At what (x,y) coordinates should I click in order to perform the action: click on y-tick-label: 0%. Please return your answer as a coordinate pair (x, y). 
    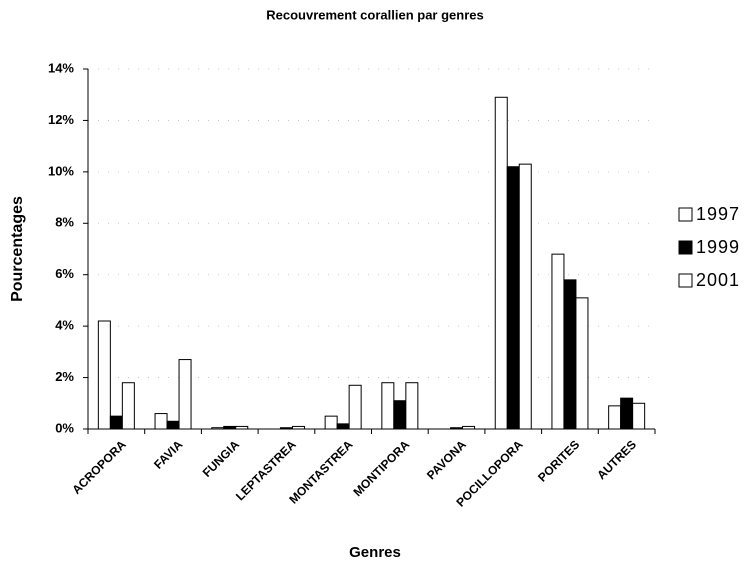
    Looking at the image, I should click on (64, 427).